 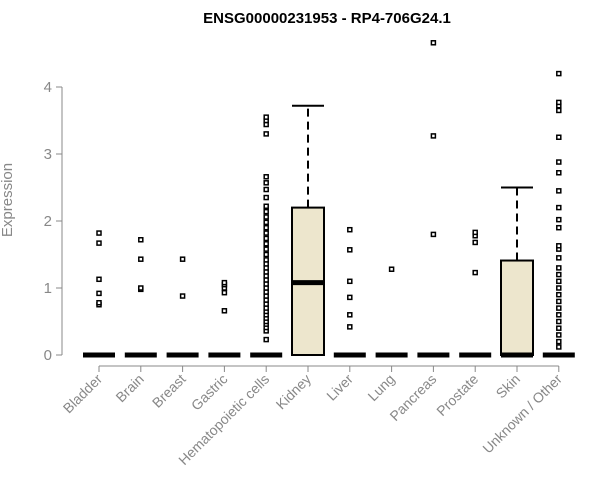 I want to click on x-tick-label: Skin, so click(x=508, y=386).